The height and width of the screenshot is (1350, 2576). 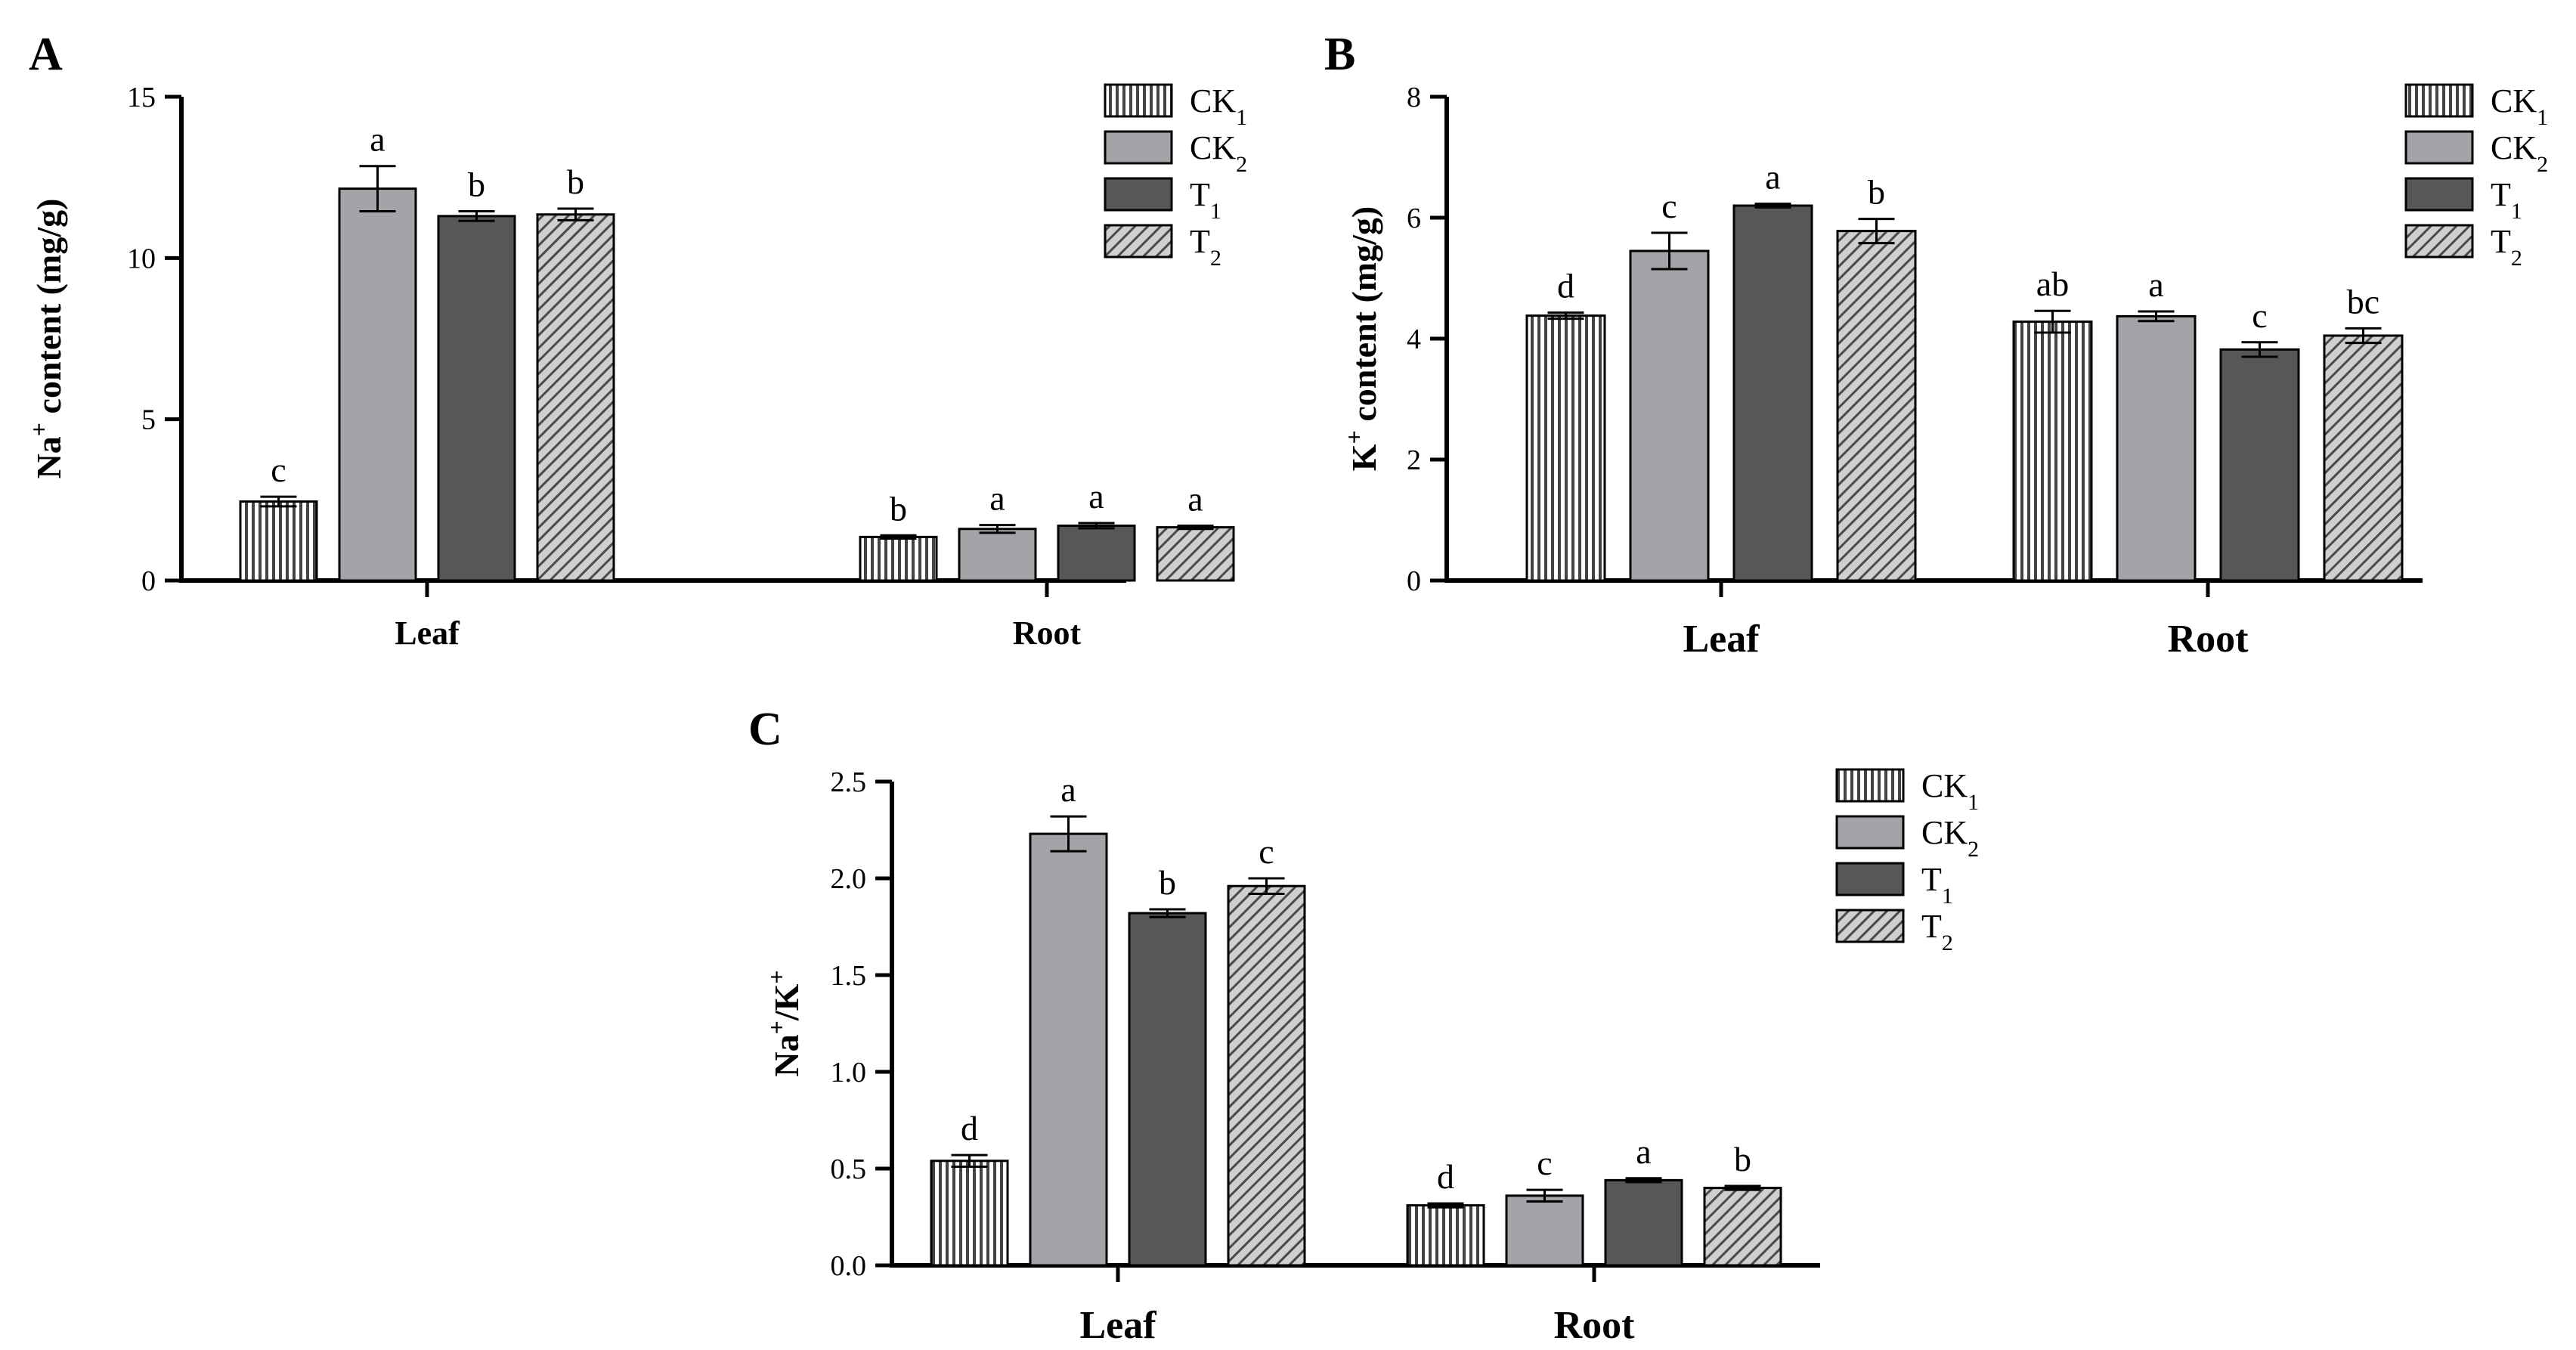 I want to click on y-axis-label: Na+ content (mg/g), so click(x=46, y=339).